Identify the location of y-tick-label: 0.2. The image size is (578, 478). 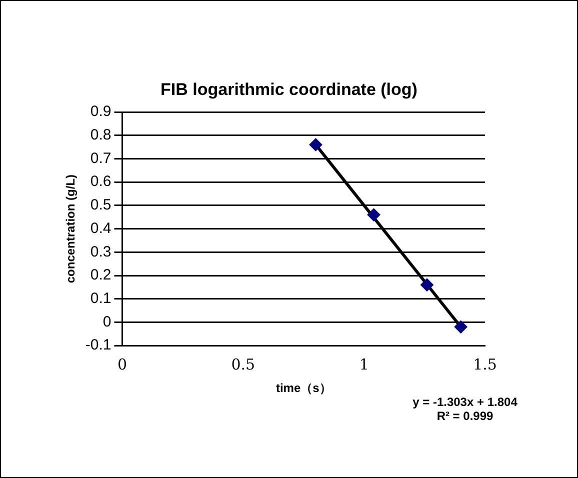
(101, 275).